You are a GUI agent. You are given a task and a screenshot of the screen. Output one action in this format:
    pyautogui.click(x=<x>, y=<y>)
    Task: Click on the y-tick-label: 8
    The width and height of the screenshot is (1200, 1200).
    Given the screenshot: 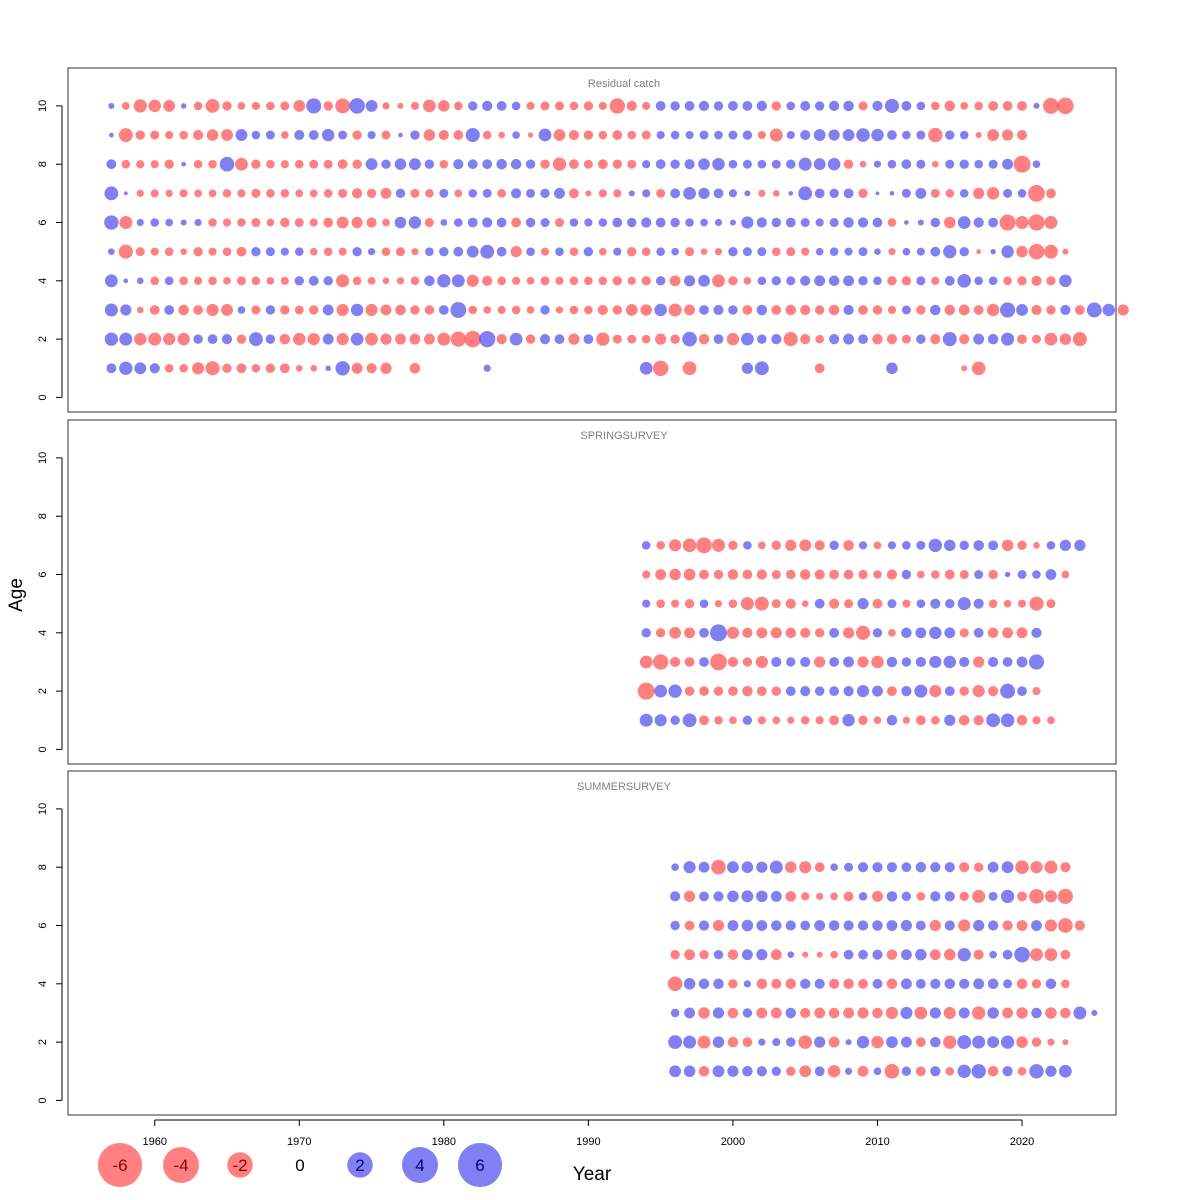 What is the action you would take?
    pyautogui.click(x=43, y=164)
    